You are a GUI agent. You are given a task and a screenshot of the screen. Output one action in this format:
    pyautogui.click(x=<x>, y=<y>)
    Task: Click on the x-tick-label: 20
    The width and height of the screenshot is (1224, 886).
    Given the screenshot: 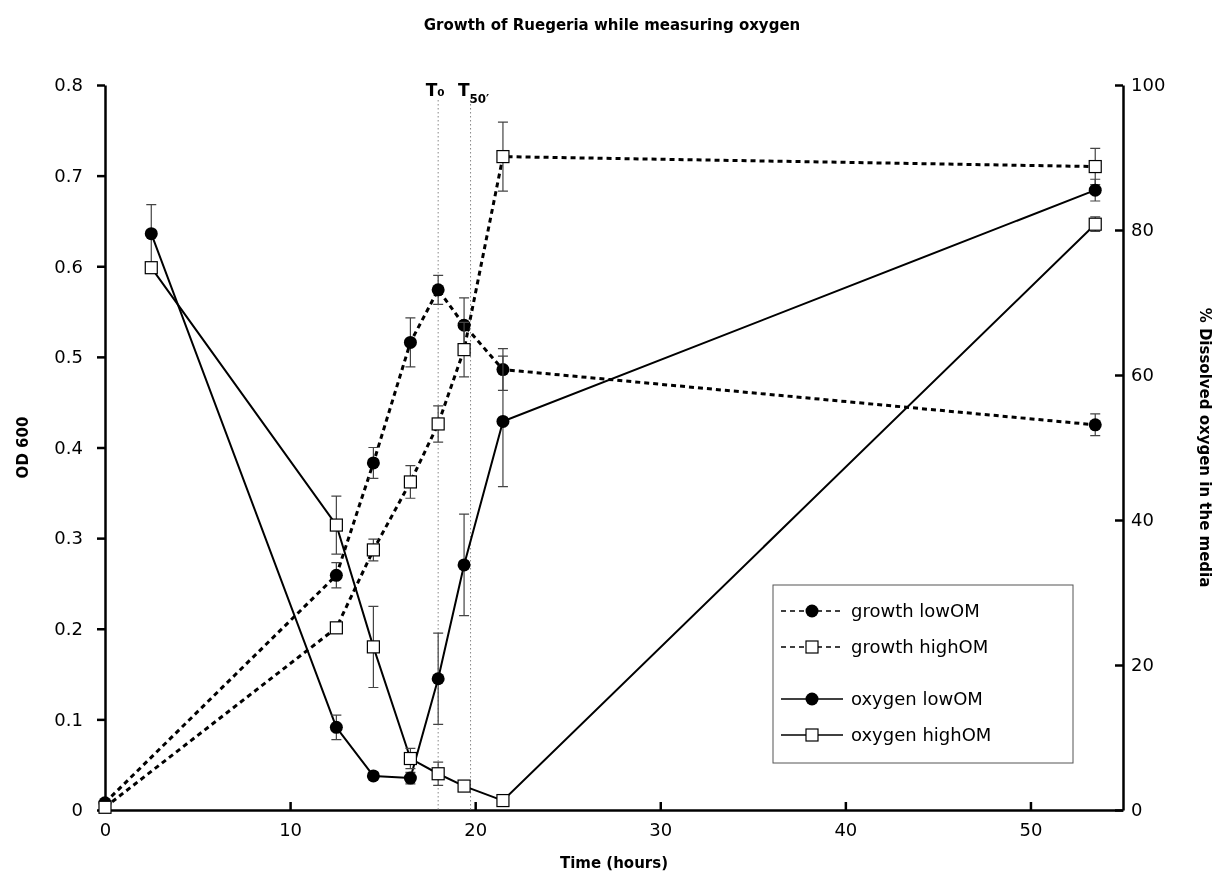 What is the action you would take?
    pyautogui.click(x=476, y=829)
    